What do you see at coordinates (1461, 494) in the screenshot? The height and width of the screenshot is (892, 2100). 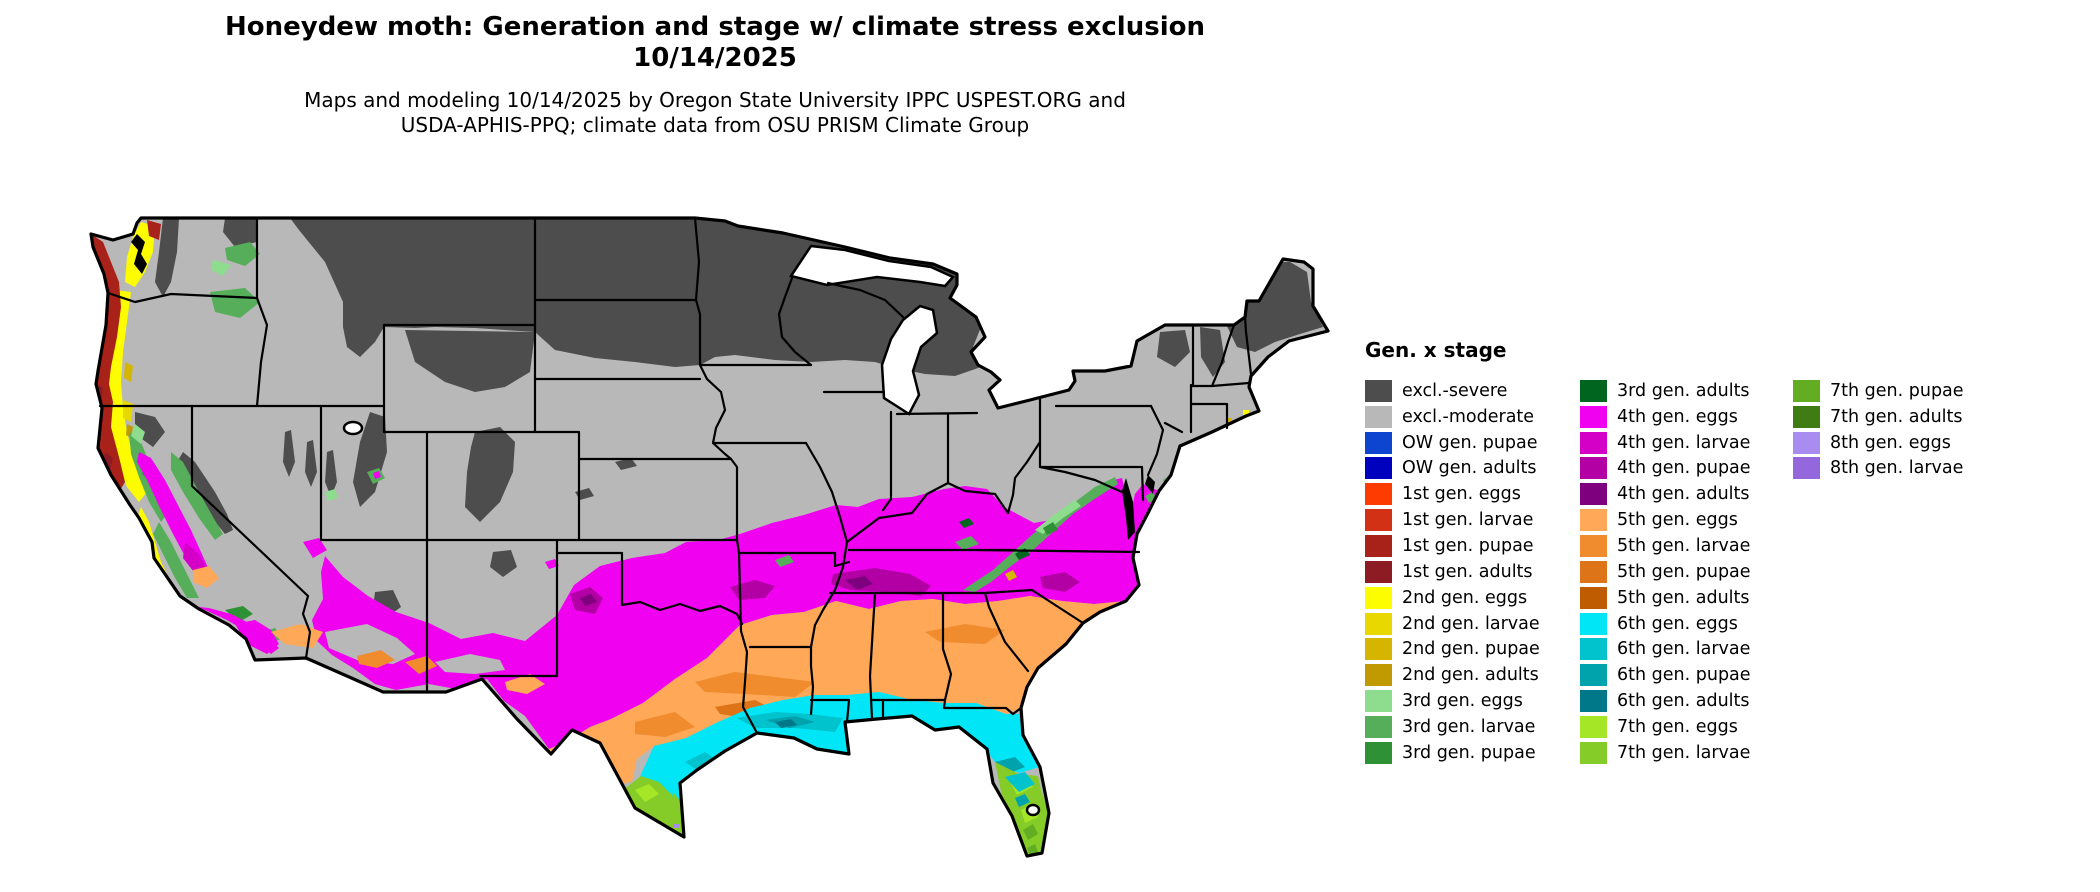 I see `legend-label-g1_eggs: 1st gen. eggs` at bounding box center [1461, 494].